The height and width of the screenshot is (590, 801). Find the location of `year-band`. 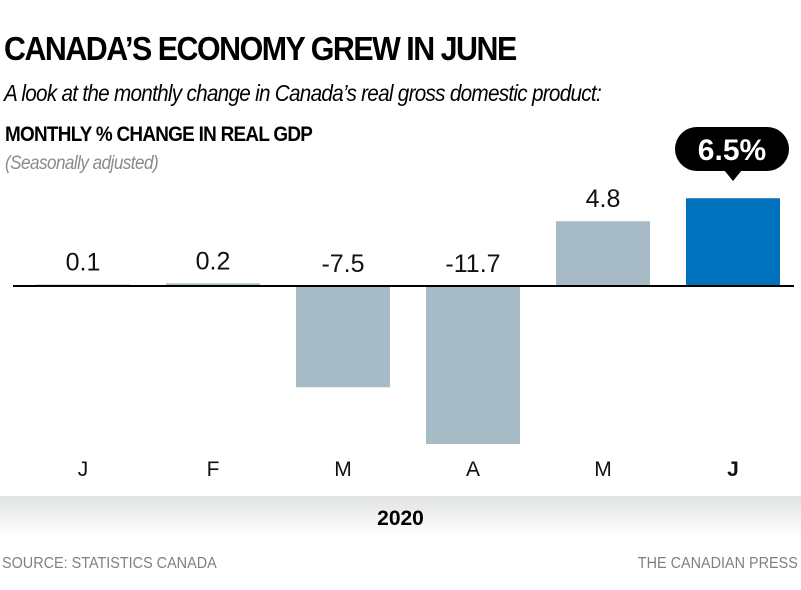

year-band is located at coordinates (400, 516).